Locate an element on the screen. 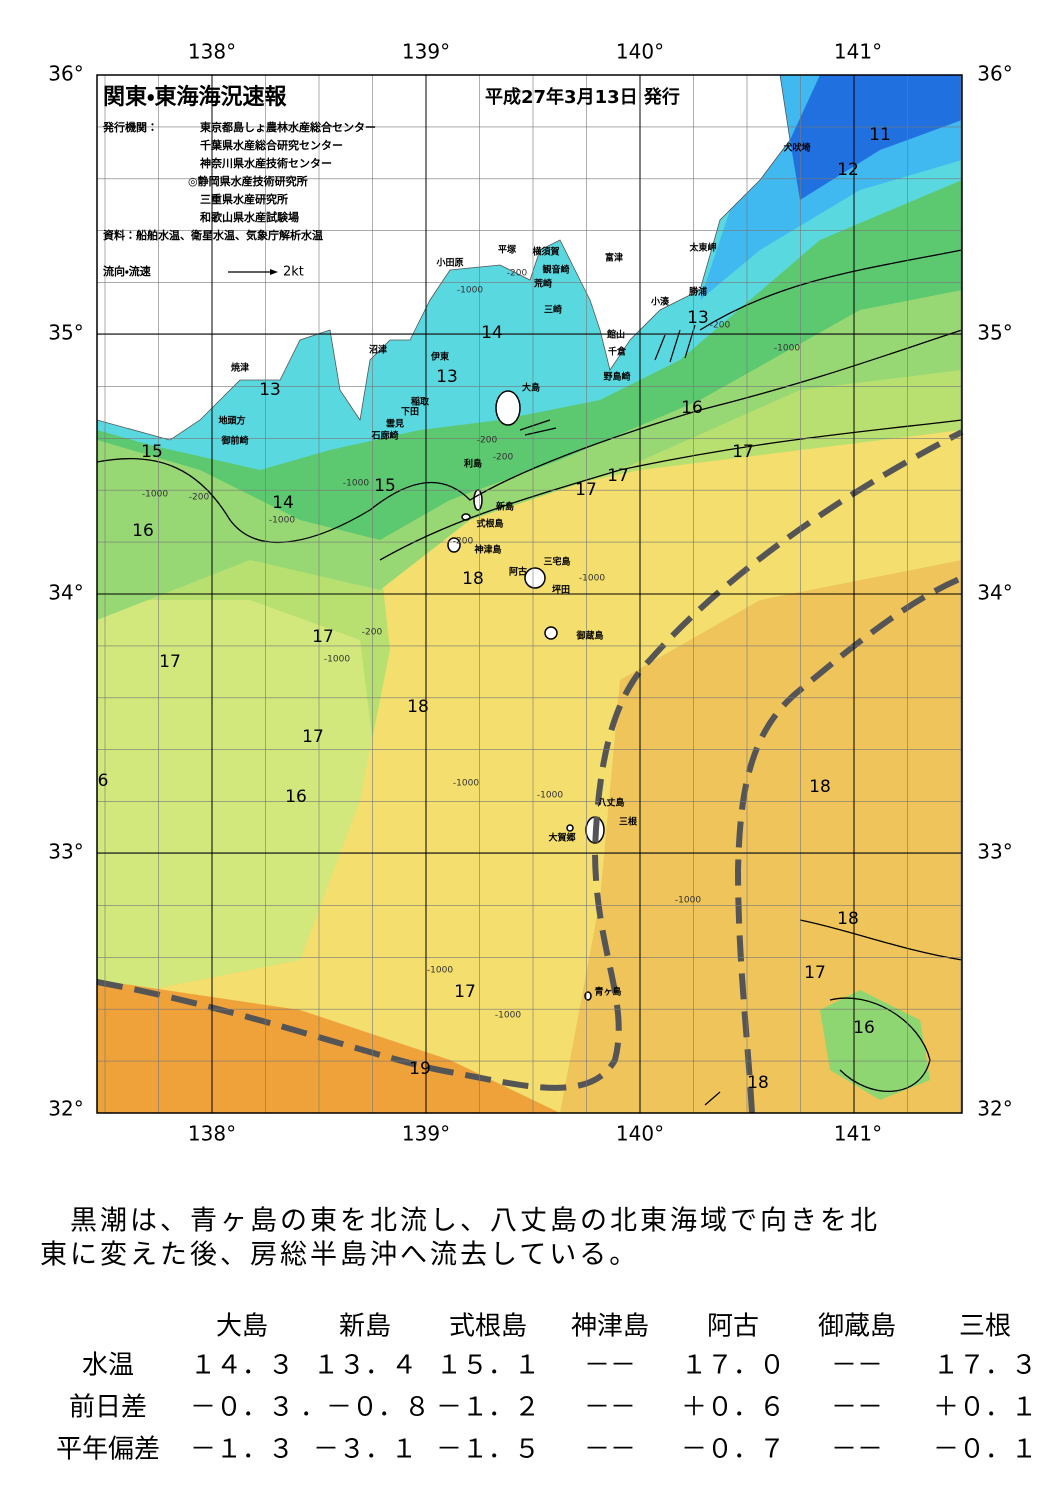  place-name: 観音崎 is located at coordinates (555, 270).